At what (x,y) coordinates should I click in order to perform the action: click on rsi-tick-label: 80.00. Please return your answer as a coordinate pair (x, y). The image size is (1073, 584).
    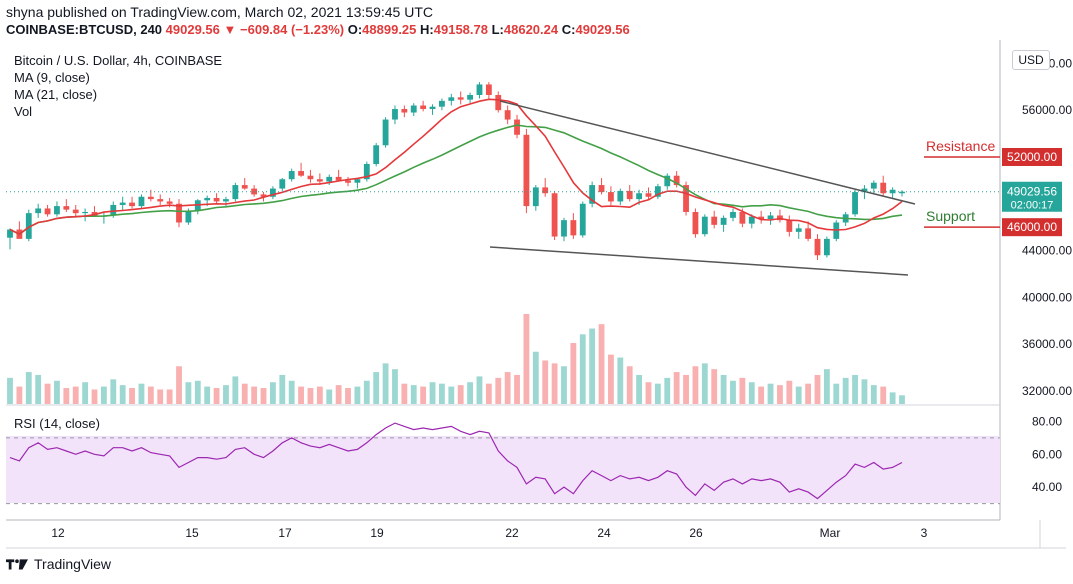
    Looking at the image, I should click on (1047, 421).